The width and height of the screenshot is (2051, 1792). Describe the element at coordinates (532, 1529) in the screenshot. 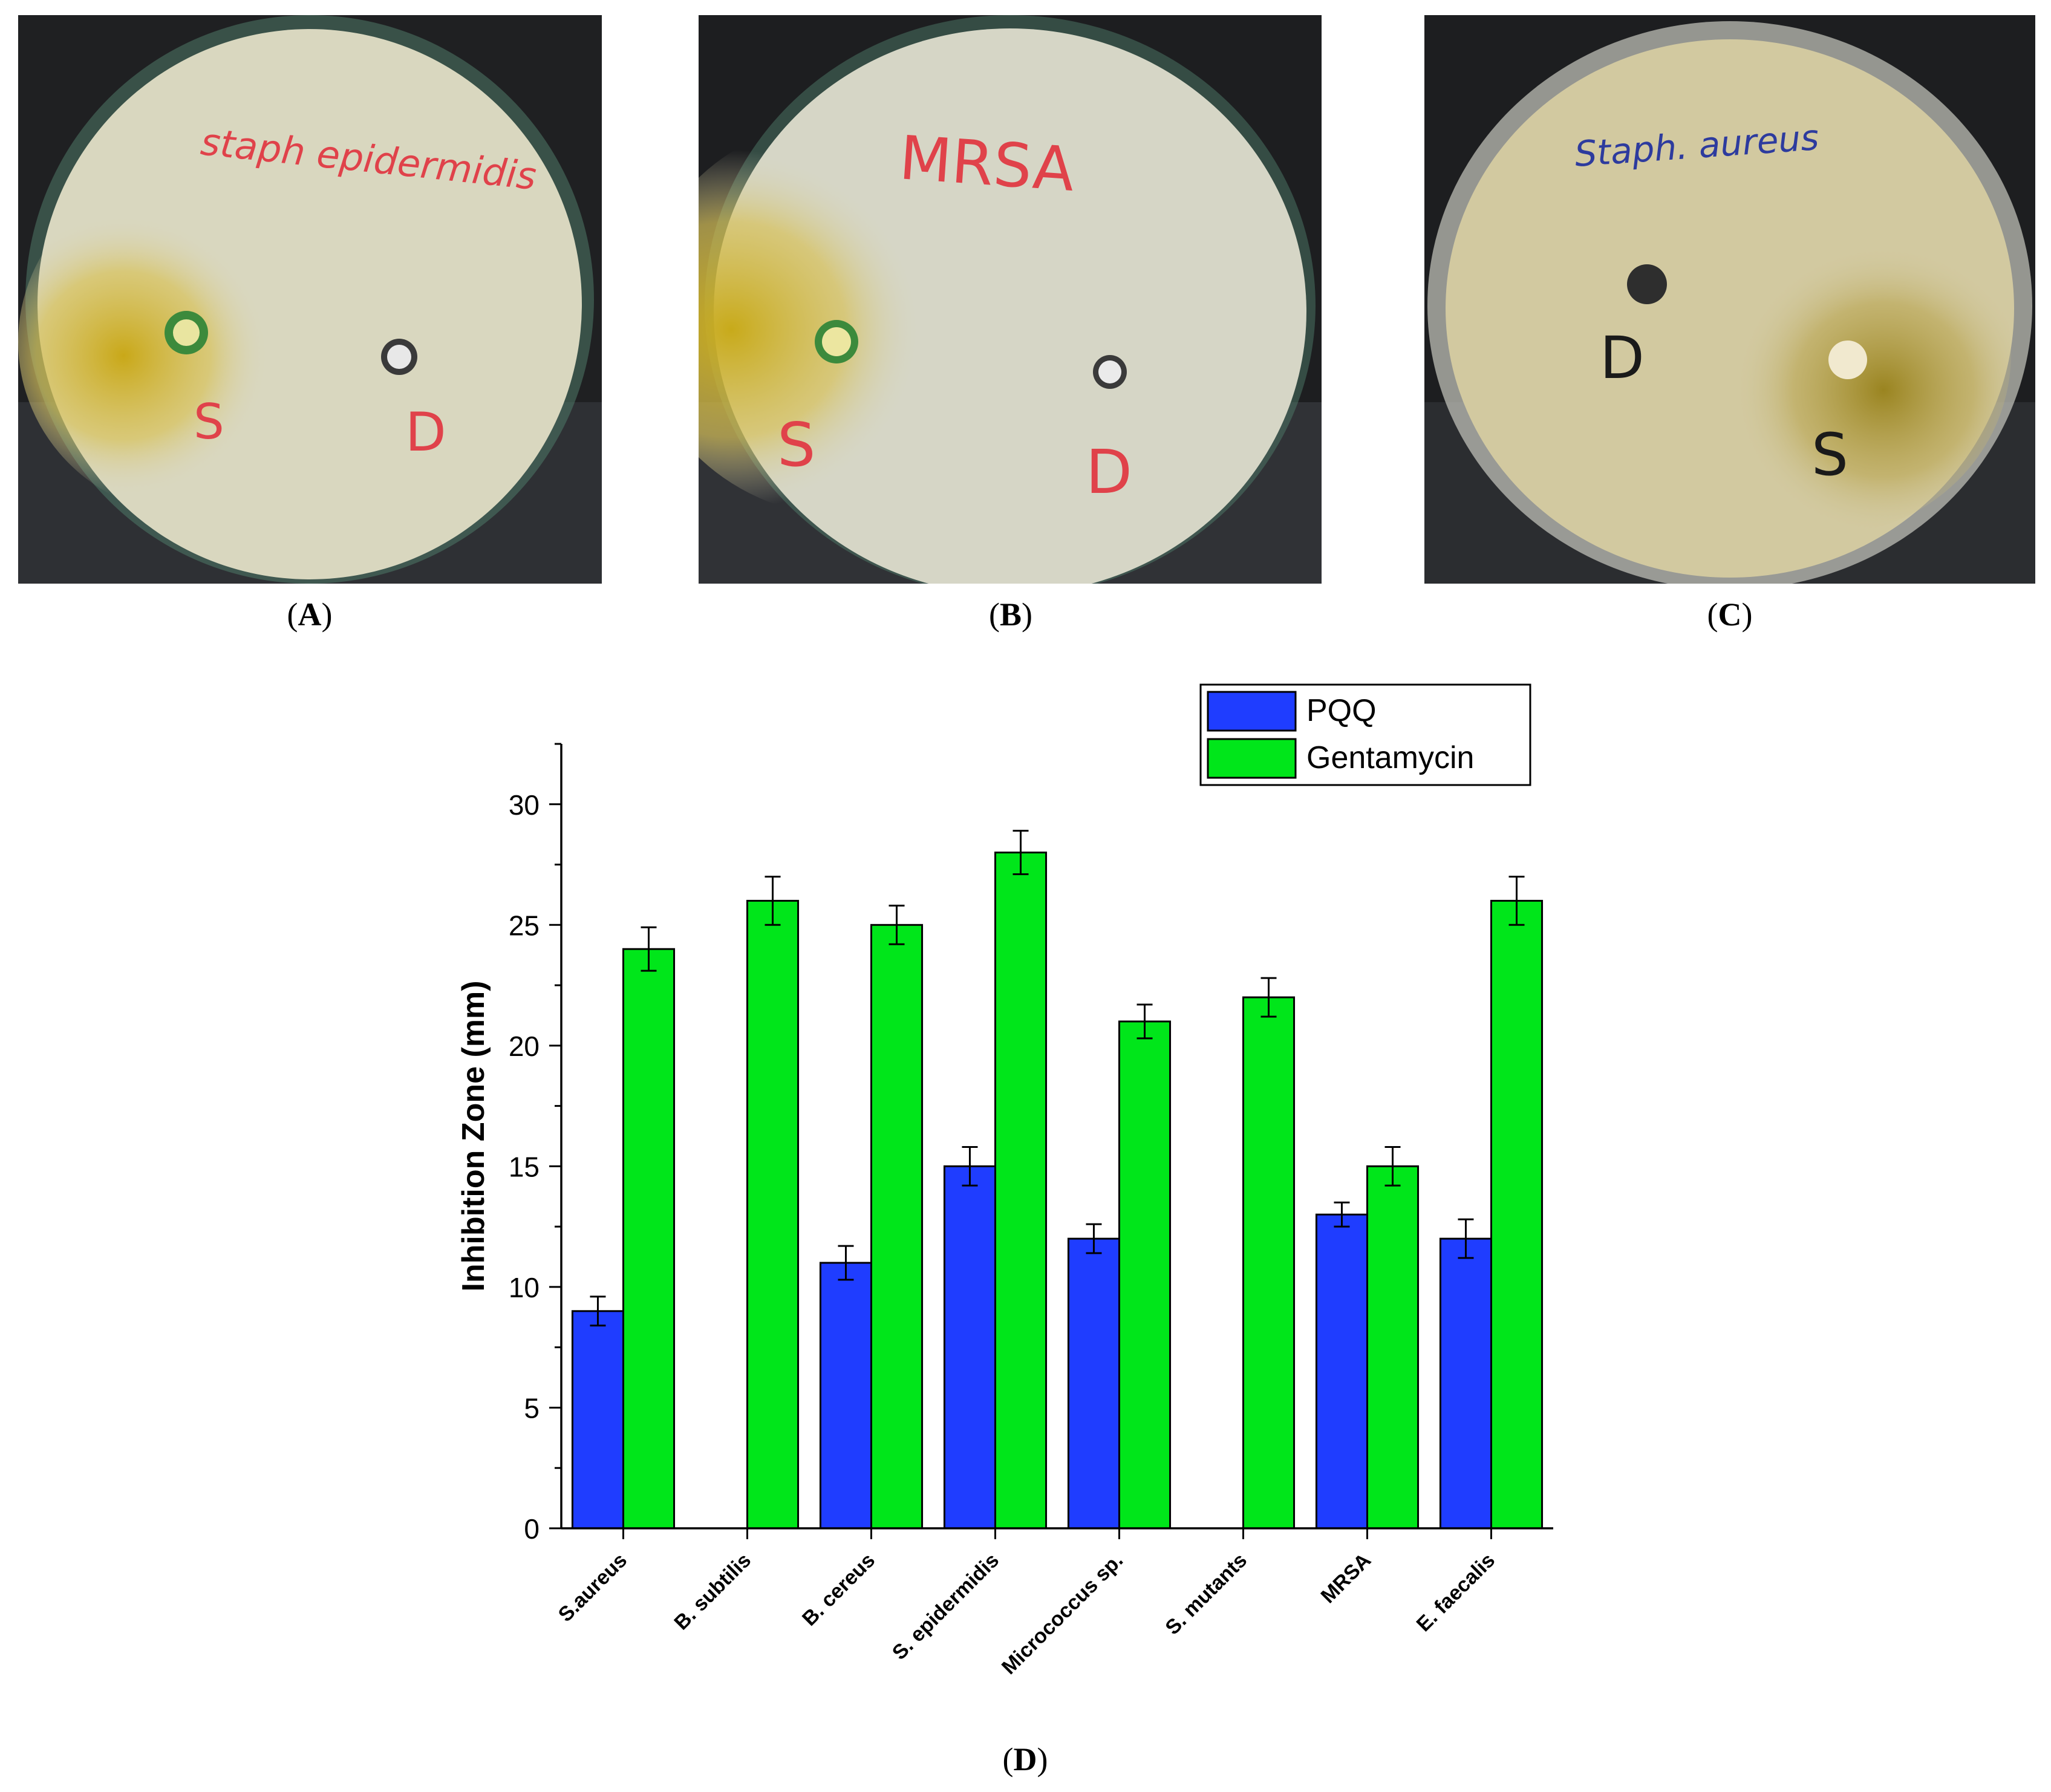

I see `y-tick-label: 0` at that location.